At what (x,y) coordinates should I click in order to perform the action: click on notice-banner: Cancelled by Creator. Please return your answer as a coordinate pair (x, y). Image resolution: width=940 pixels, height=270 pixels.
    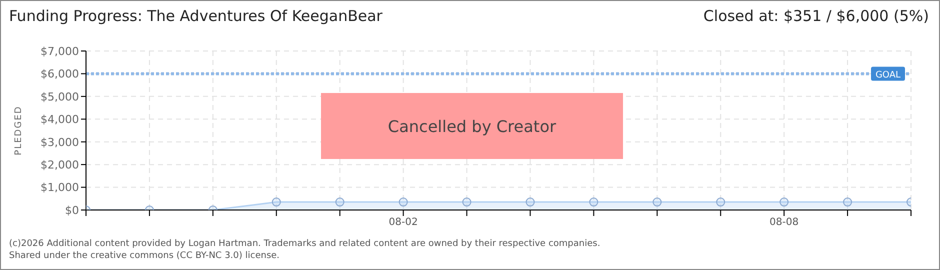
    Looking at the image, I should click on (472, 126).